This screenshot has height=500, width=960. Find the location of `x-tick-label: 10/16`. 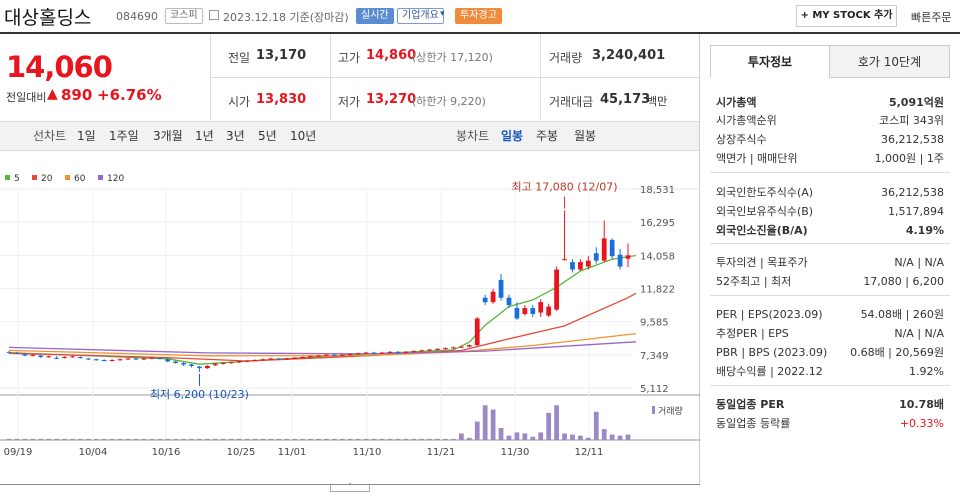

x-tick-label: 10/16 is located at coordinates (166, 452).